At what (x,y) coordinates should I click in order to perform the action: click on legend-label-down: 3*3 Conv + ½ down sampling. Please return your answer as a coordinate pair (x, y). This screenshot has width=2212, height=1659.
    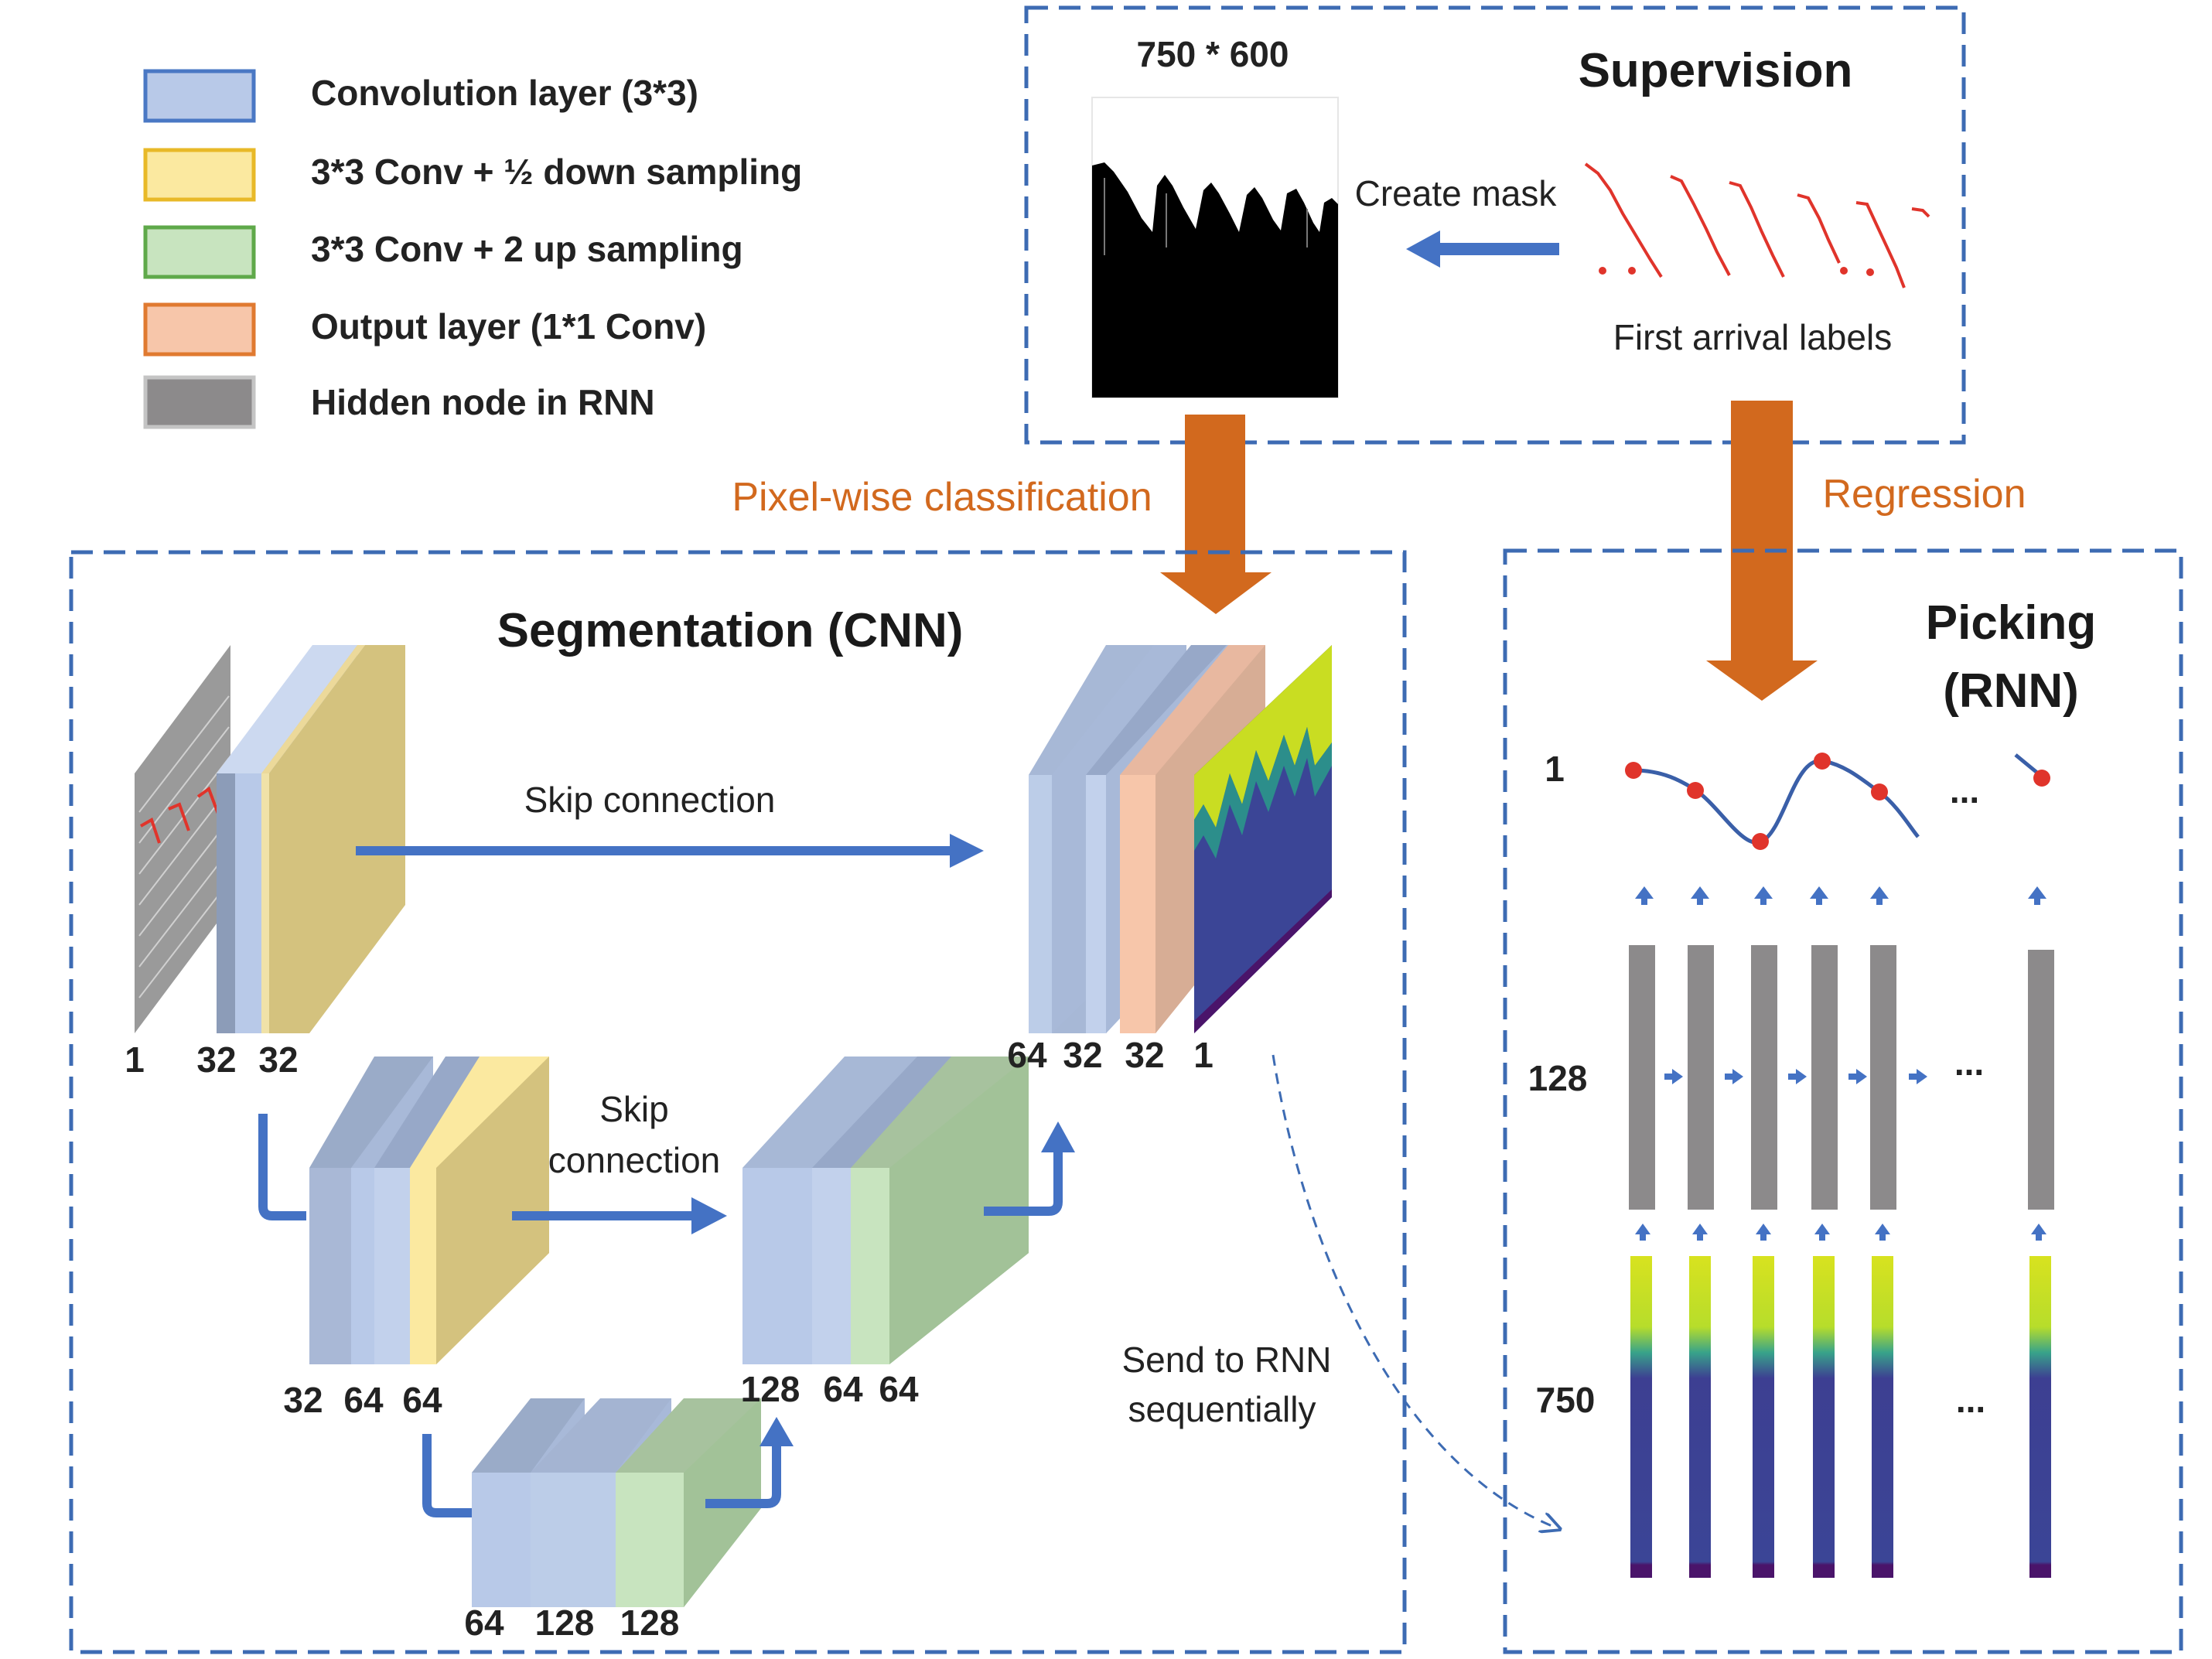
    Looking at the image, I should click on (556, 172).